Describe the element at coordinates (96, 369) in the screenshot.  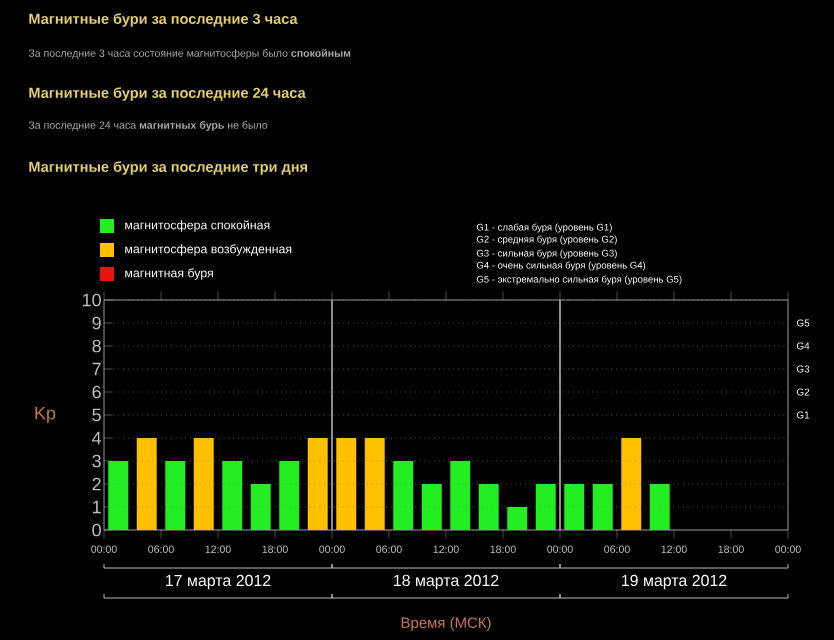
I see `y-tick-label: 7` at that location.